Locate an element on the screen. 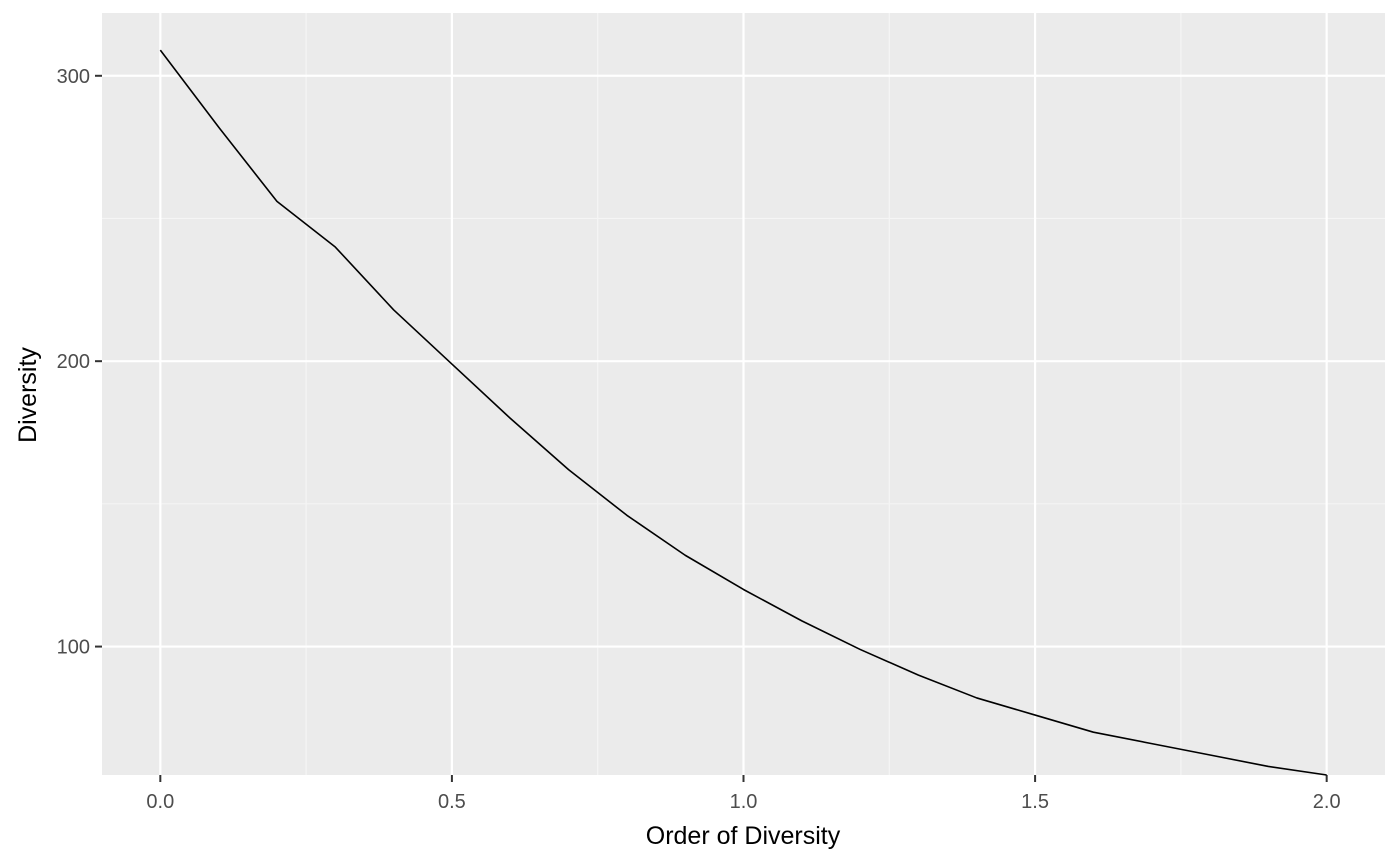 Image resolution: width=1400 pixels, height=865 pixels. x-tick-label: 1.0 is located at coordinates (744, 802).